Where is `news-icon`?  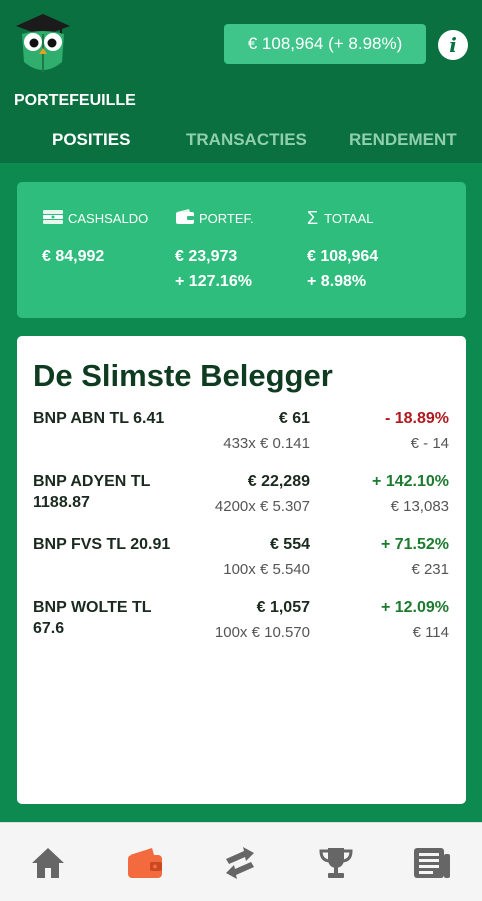
news-icon is located at coordinates (432, 863).